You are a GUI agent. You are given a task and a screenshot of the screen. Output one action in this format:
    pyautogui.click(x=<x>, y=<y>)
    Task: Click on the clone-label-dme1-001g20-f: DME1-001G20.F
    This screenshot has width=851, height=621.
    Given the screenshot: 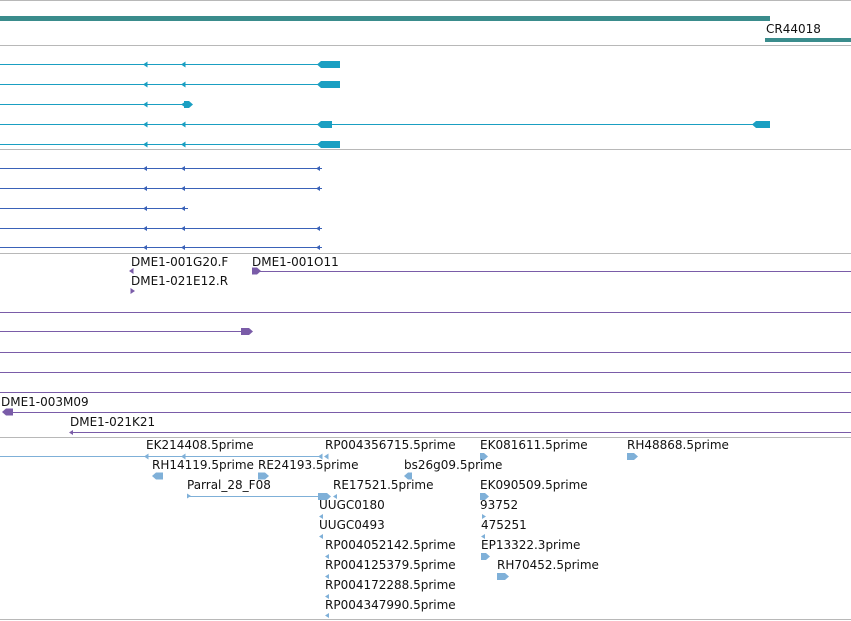 What is the action you would take?
    pyautogui.click(x=180, y=262)
    